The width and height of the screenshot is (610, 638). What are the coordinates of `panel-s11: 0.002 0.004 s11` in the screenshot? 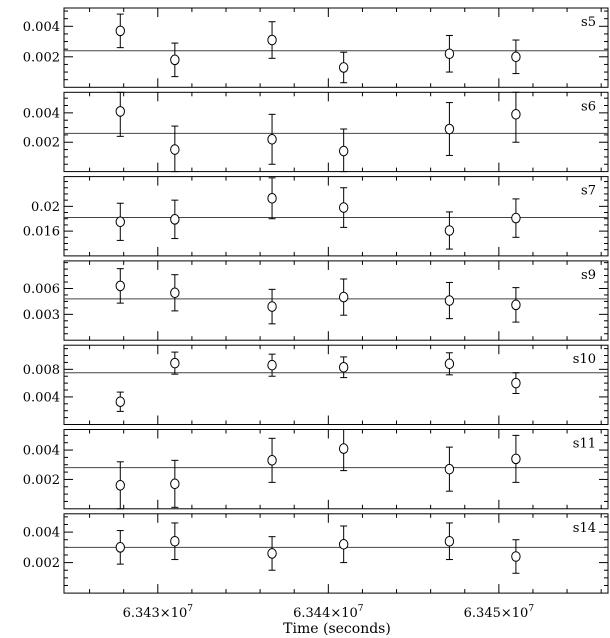 It's located at (316, 469).